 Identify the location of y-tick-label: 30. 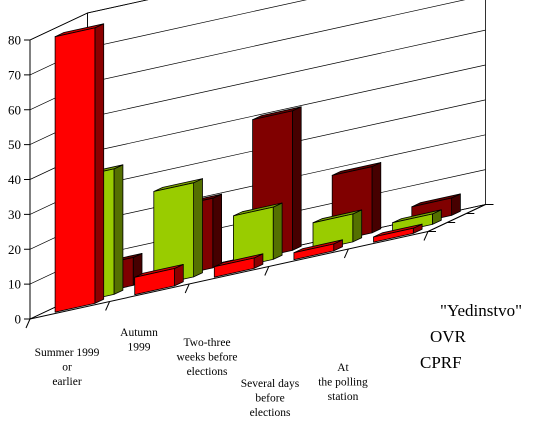
(14, 214).